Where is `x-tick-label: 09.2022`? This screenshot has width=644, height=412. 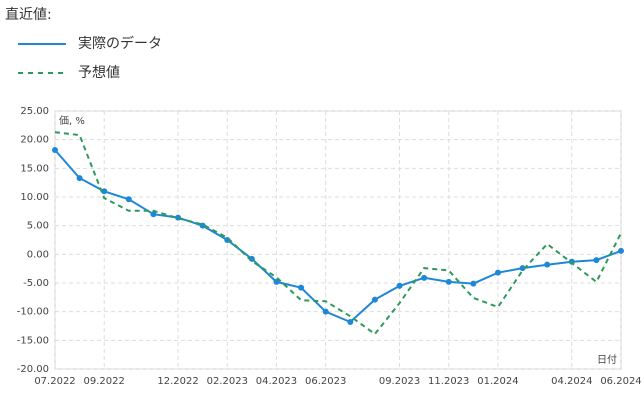 x-tick-label: 09.2022 is located at coordinates (104, 381).